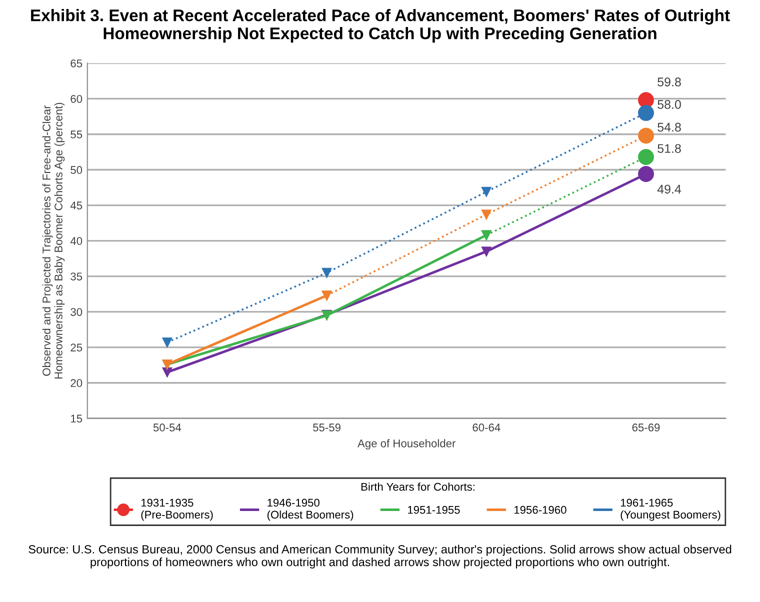  Describe the element at coordinates (486, 428) in the screenshot. I see `x-tick-label: 60-64` at that location.